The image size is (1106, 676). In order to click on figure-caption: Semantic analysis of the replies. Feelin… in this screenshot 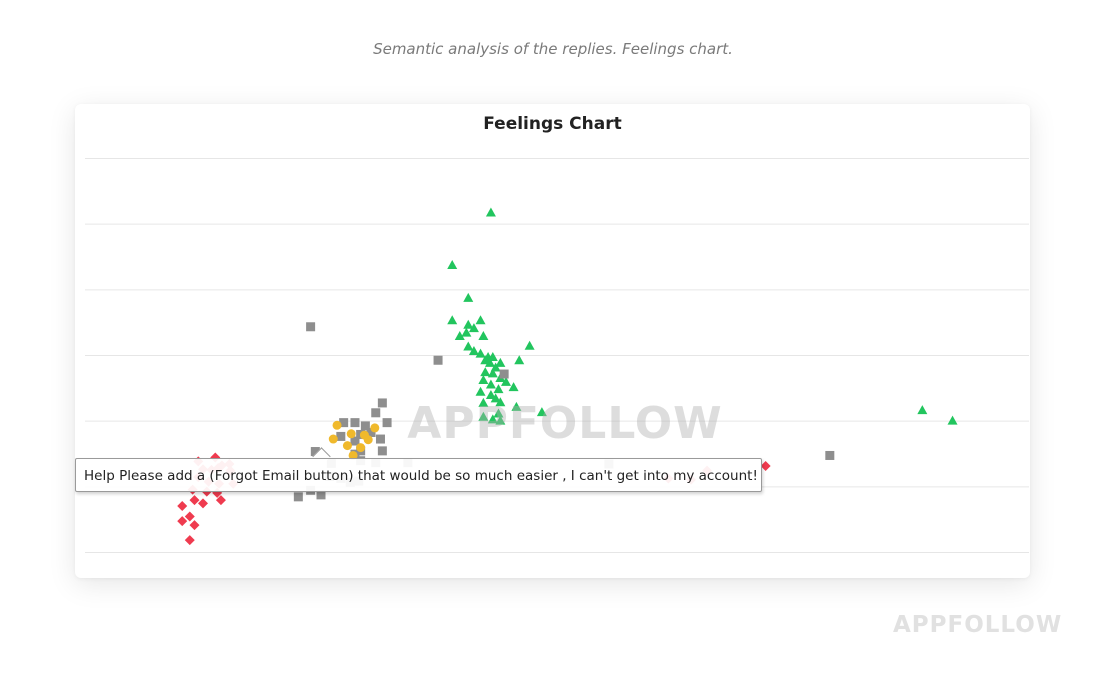, I will do `click(553, 49)`.